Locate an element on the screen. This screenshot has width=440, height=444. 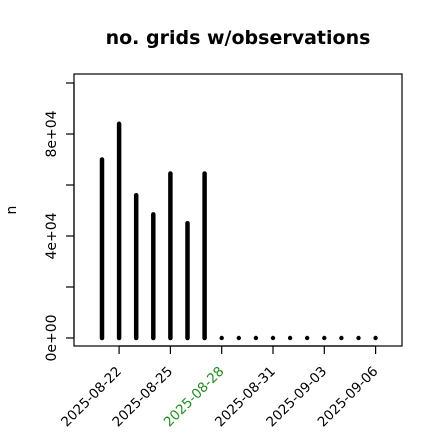
chart-title: no. grids w/observations is located at coordinates (238, 38).